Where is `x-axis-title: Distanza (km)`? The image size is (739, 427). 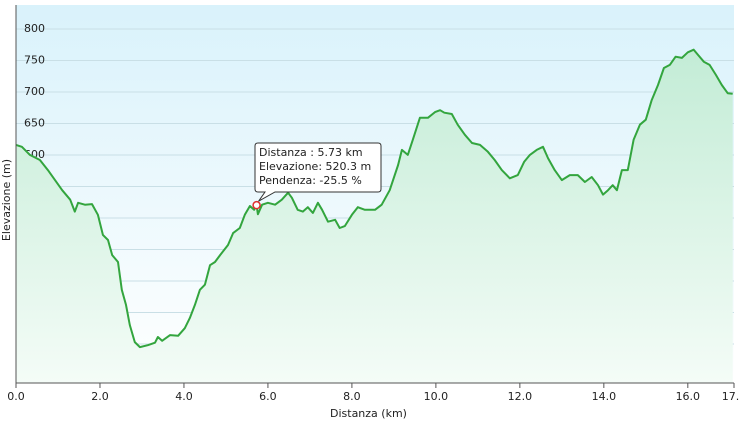 x-axis-title: Distanza (km) is located at coordinates (368, 413).